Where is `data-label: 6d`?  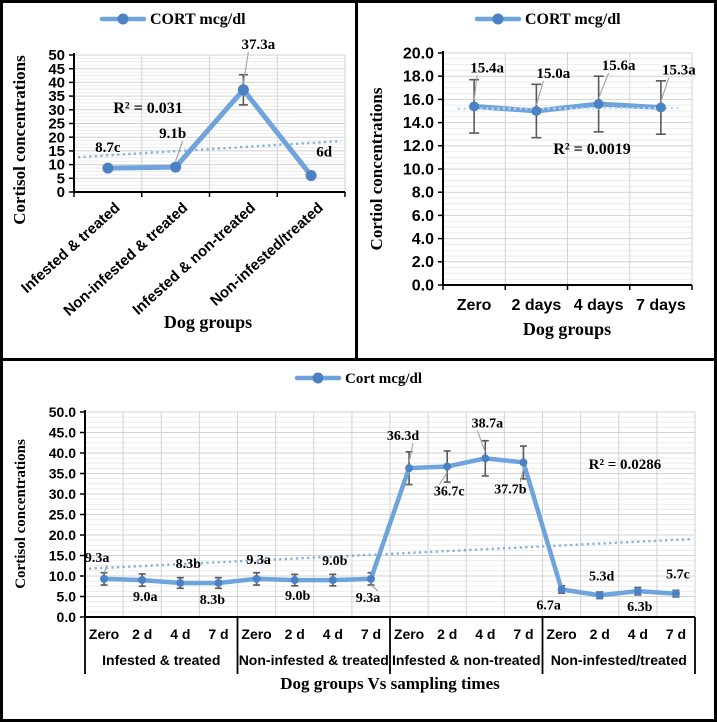
data-label: 6d is located at coordinates (324, 153).